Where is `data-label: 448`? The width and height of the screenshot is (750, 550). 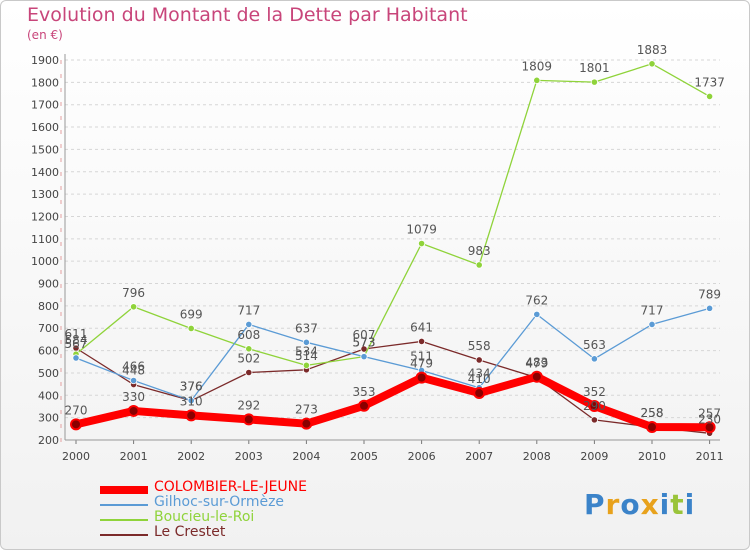 data-label: 448 is located at coordinates (133, 371).